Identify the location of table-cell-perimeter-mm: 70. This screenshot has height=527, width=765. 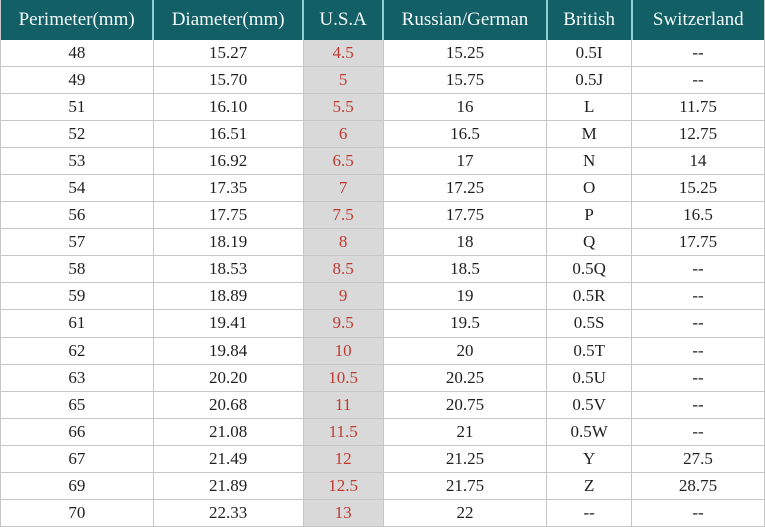
(77, 513).